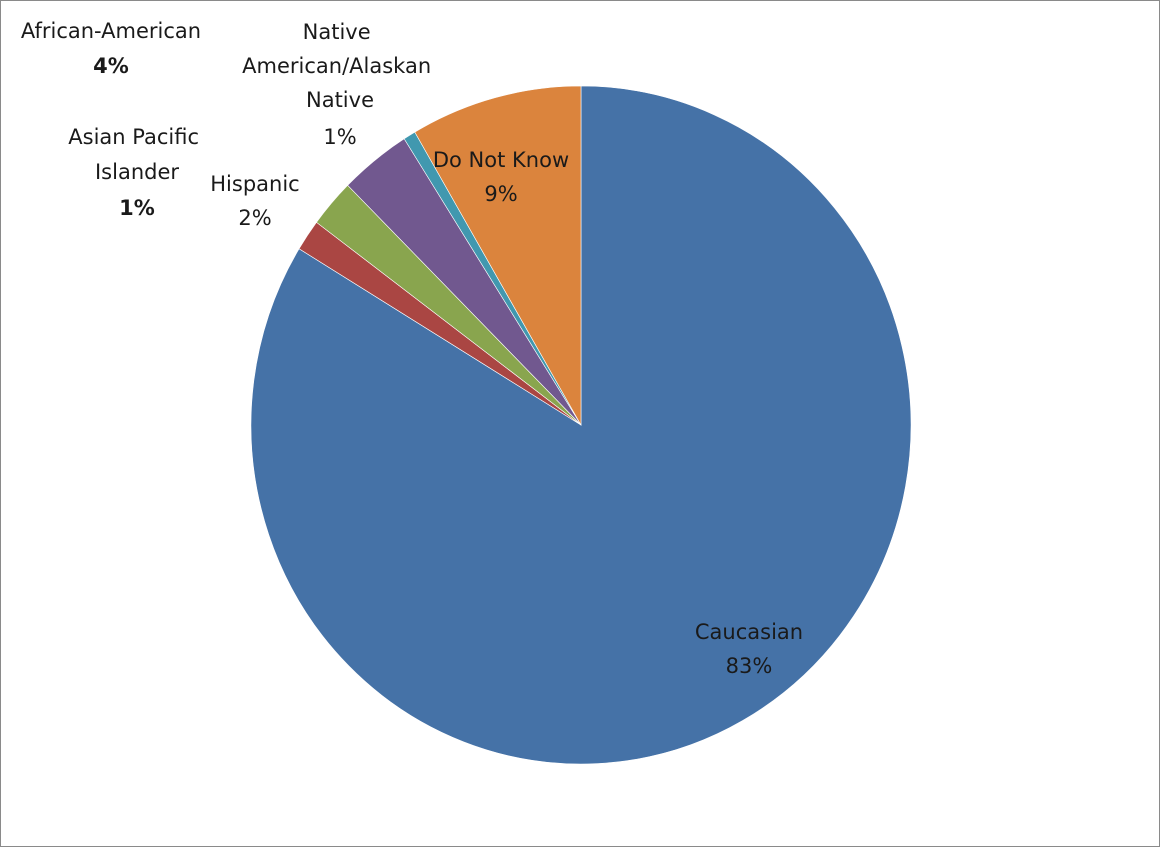  Describe the element at coordinates (749, 666) in the screenshot. I see `slice-percent-caucasian: 83%` at that location.